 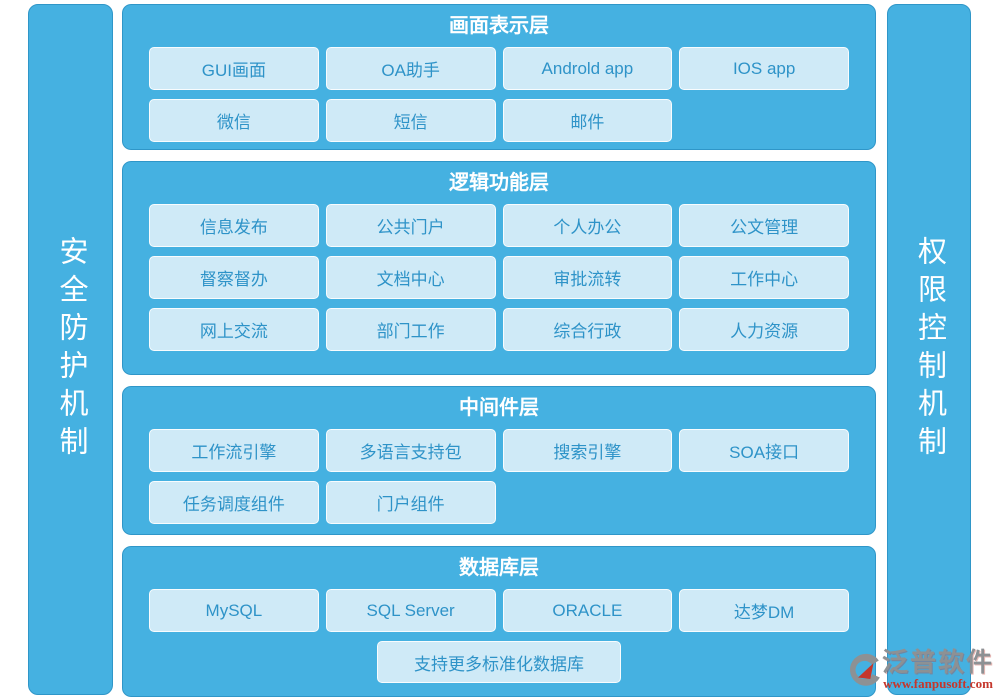 I want to click on layer-box: 任务调度组件, so click(x=234, y=502).